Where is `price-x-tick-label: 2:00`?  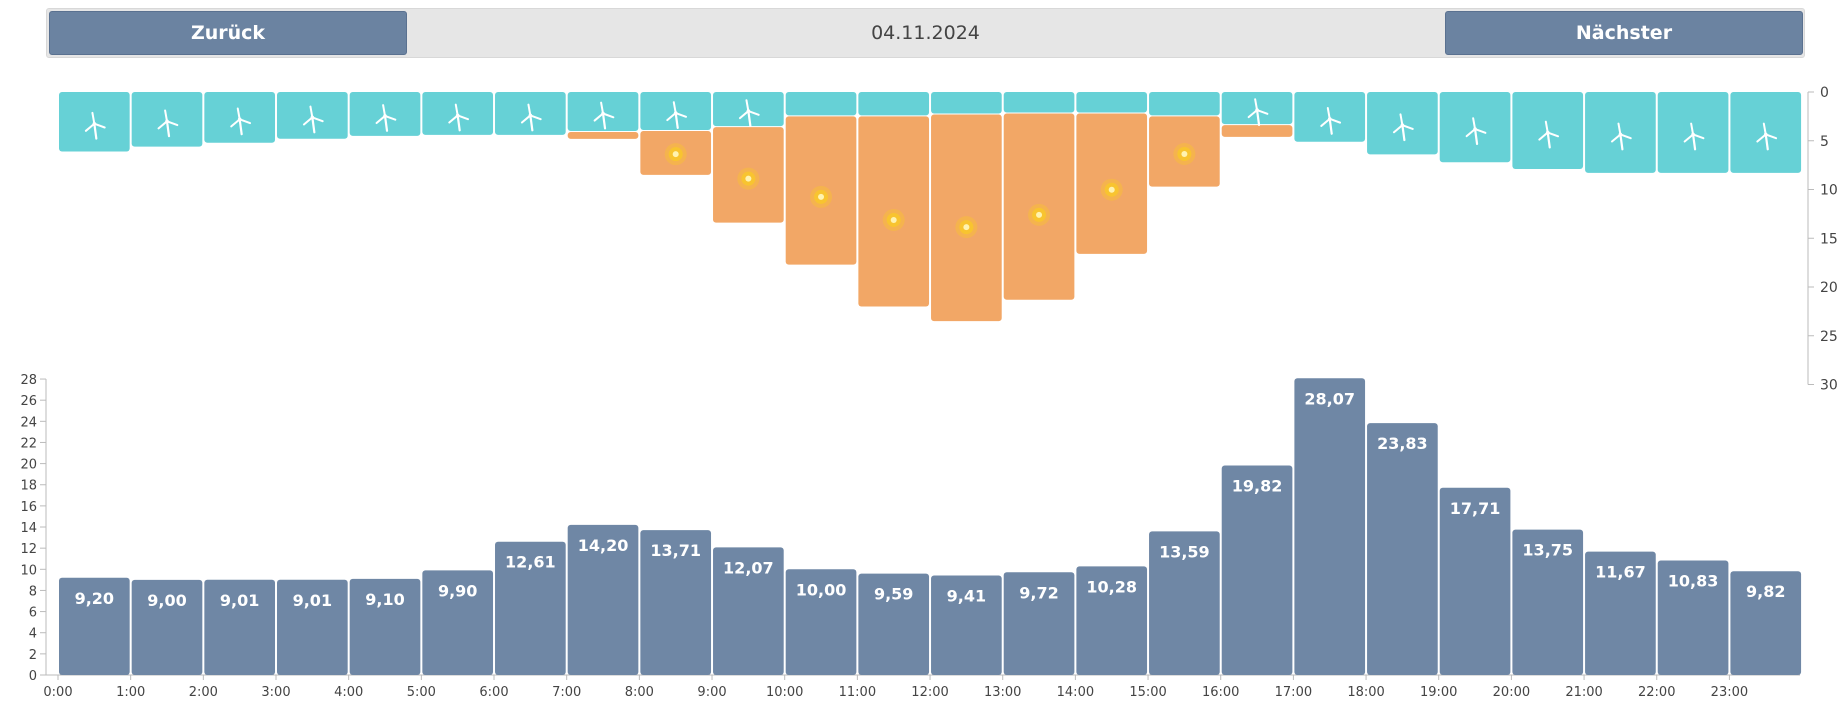 price-x-tick-label: 2:00 is located at coordinates (203, 692).